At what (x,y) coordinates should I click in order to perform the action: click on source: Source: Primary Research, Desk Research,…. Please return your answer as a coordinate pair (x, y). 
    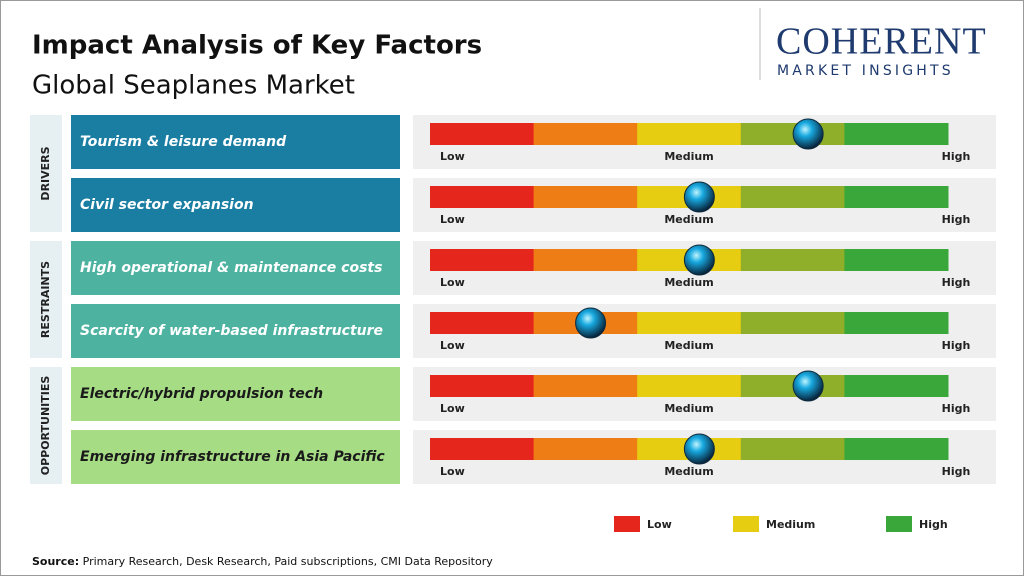
    Looking at the image, I should click on (262, 561).